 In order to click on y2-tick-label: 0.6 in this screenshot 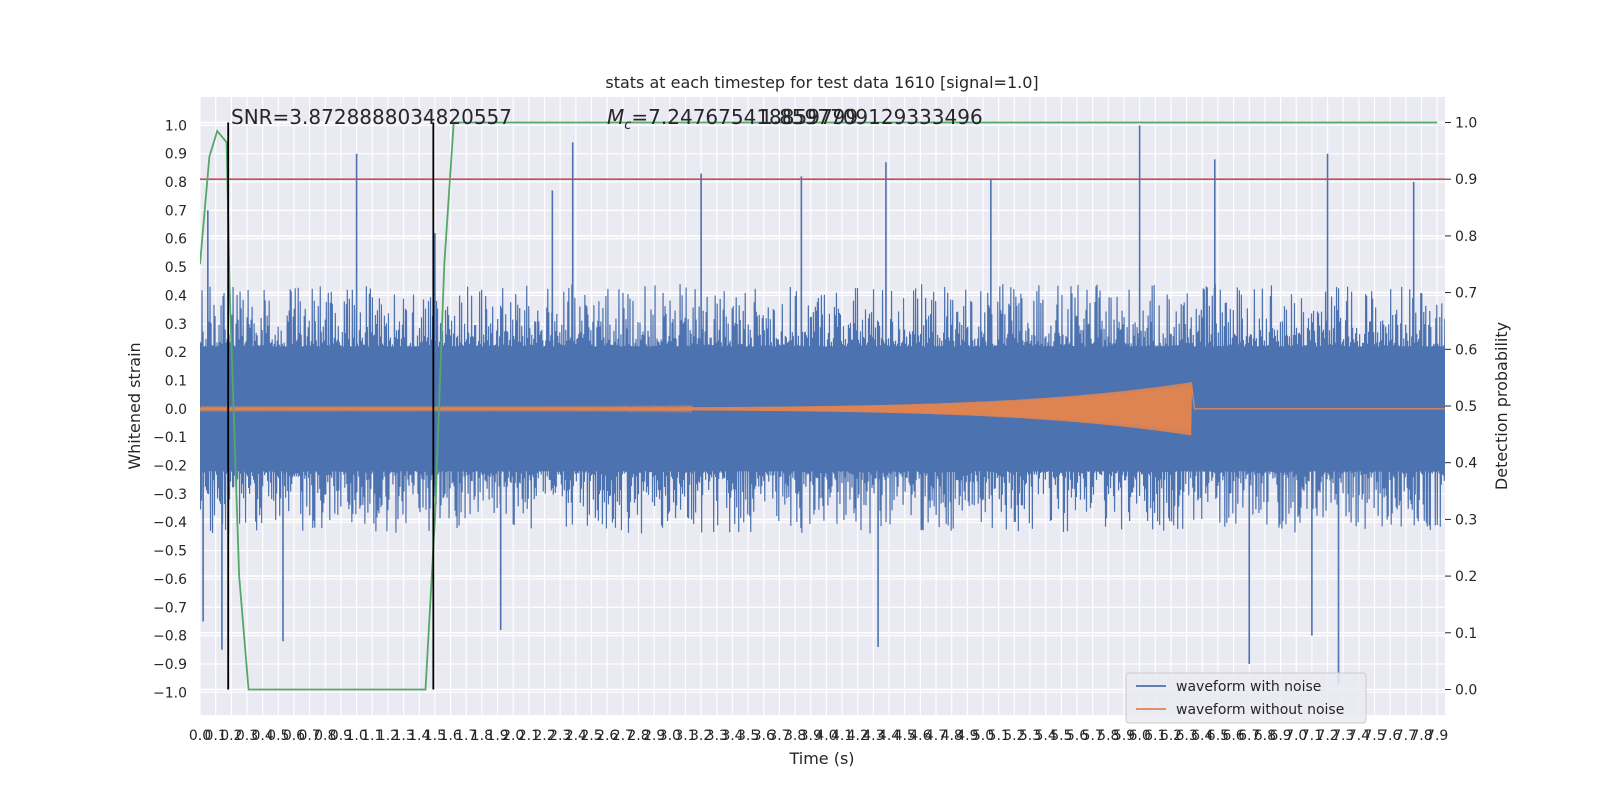, I will do `click(1466, 350)`.